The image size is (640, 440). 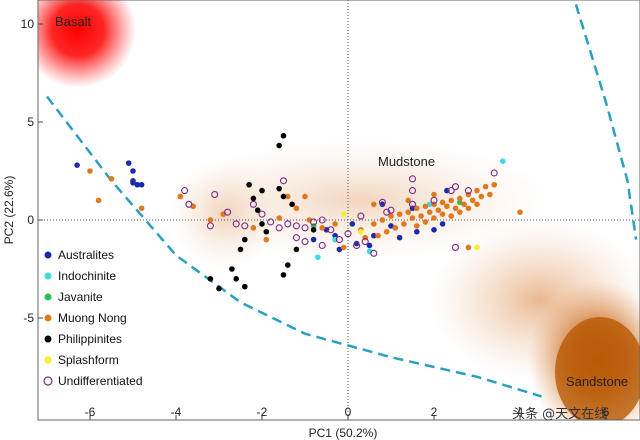 I want to click on x-tick-label: -4, so click(x=176, y=412).